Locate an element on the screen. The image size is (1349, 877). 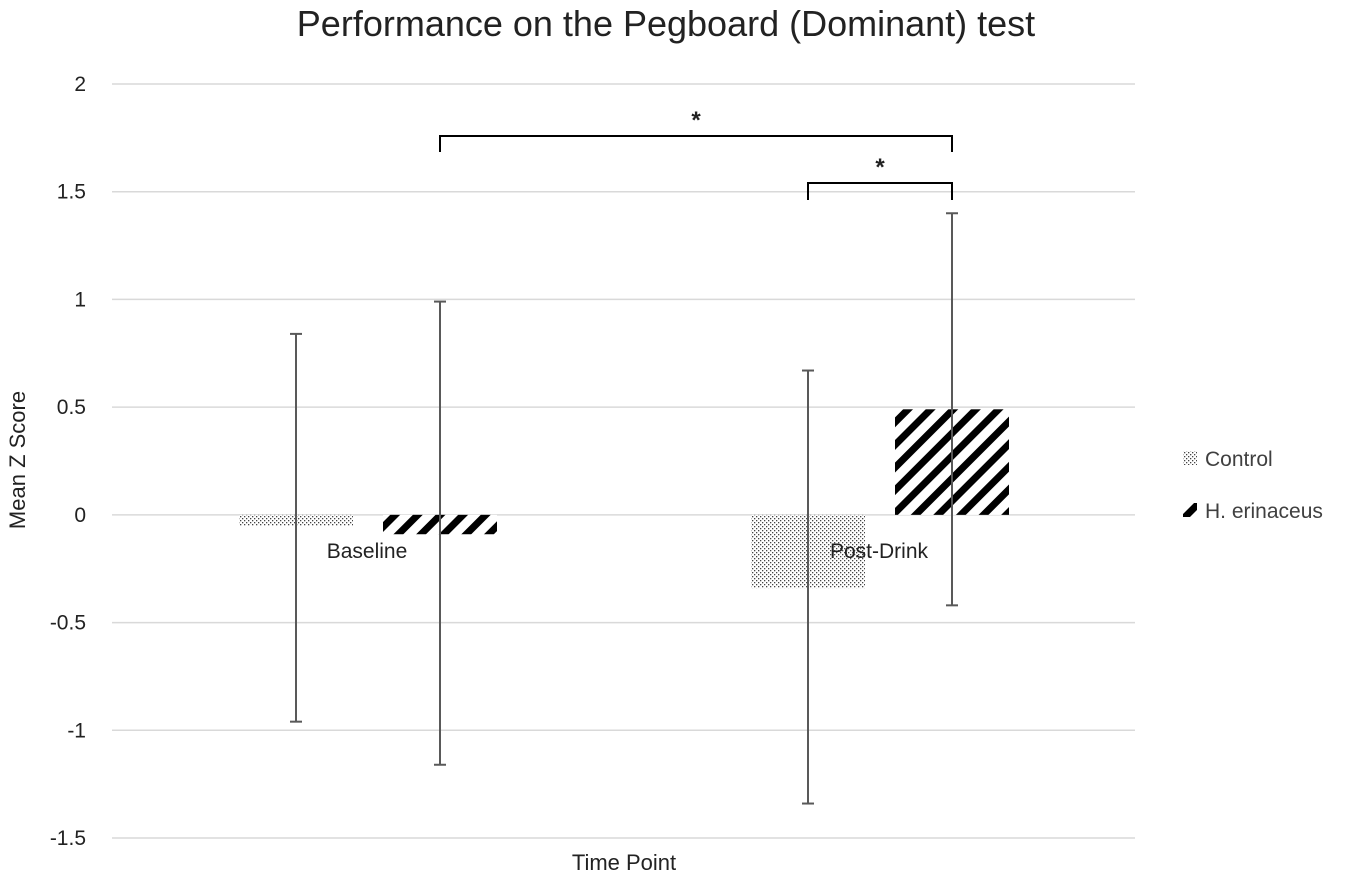
legend-item-control: Control is located at coordinates (1228, 459).